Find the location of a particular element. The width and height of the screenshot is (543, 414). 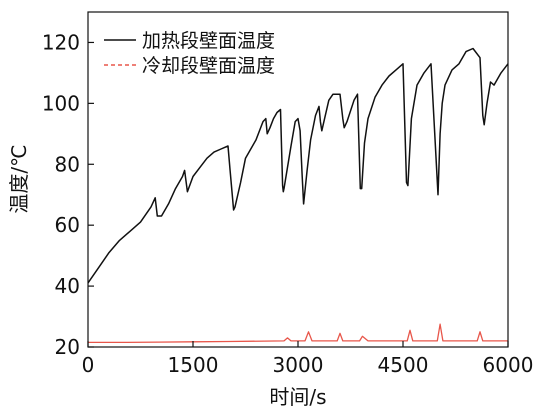

y-axis-title: 温度/℃ is located at coordinates (19, 178).